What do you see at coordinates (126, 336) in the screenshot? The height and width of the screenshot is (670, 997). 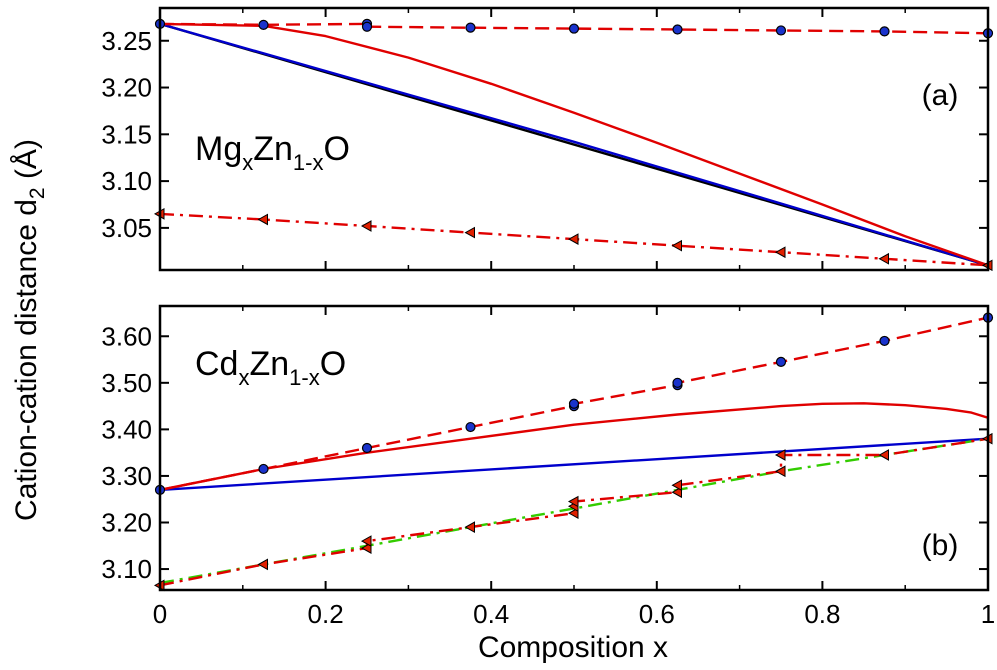 I see `y-tick-label: 3.60` at bounding box center [126, 336].